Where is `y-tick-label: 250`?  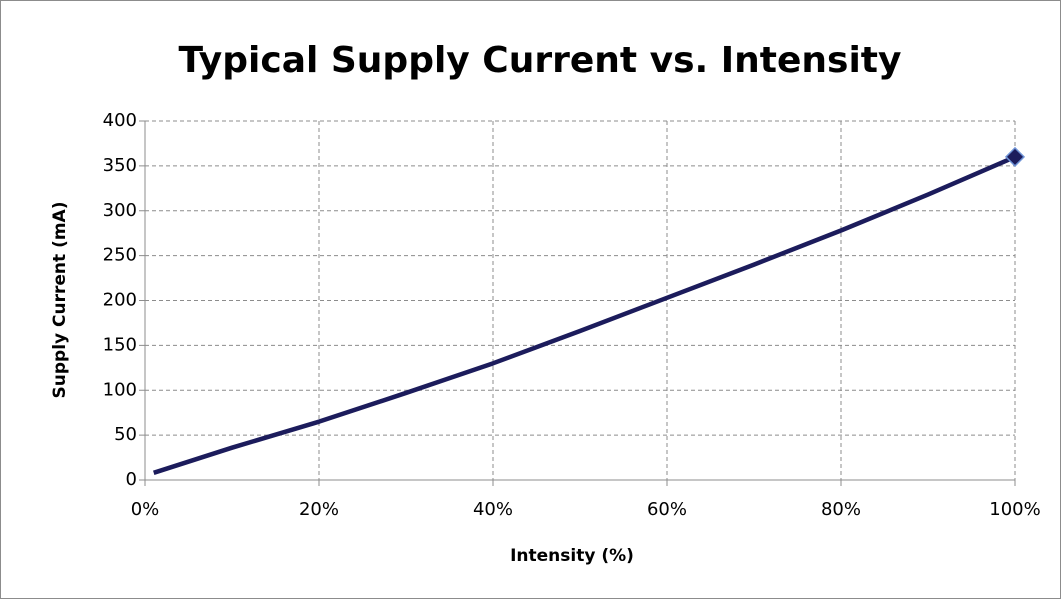
y-tick-label: 250 is located at coordinates (120, 255).